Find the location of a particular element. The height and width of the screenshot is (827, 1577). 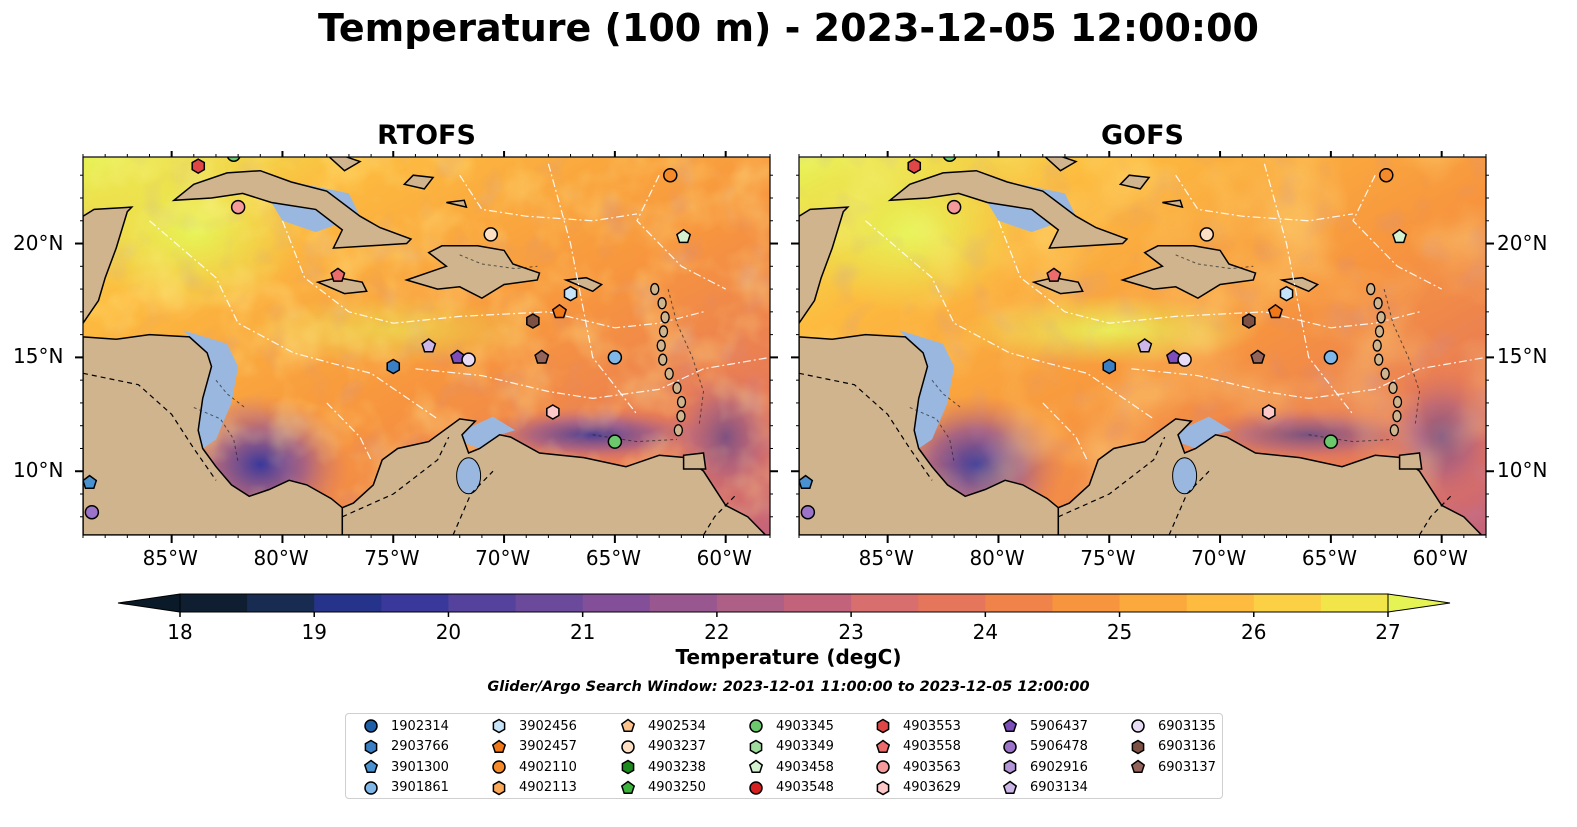

legend-label: 6903134 is located at coordinates (1059, 787).